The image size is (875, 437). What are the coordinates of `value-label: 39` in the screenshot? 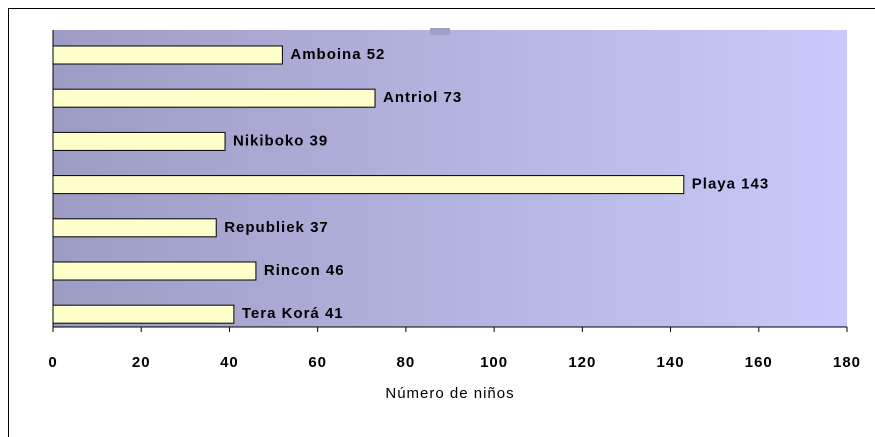 It's located at (319, 140).